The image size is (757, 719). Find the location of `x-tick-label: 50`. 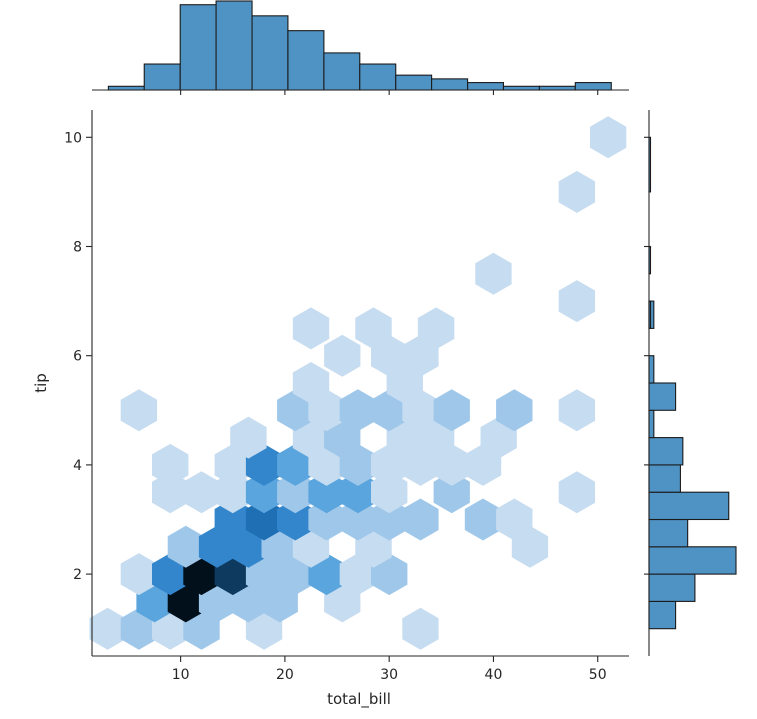

x-tick-label: 50 is located at coordinates (598, 675).